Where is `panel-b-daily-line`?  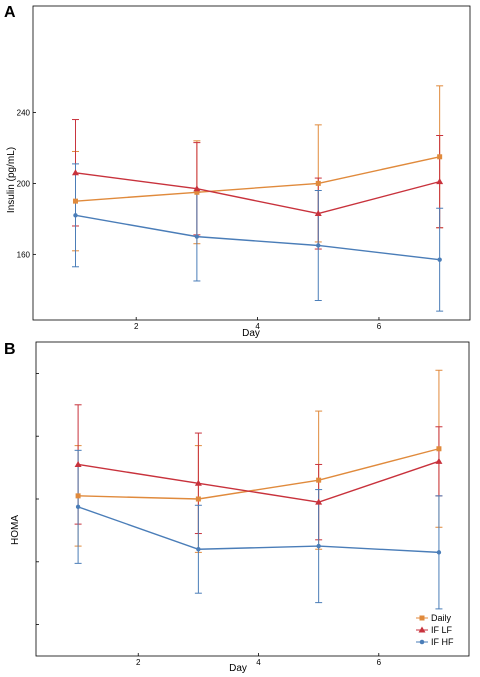
panel-b-daily-line is located at coordinates (259, 474).